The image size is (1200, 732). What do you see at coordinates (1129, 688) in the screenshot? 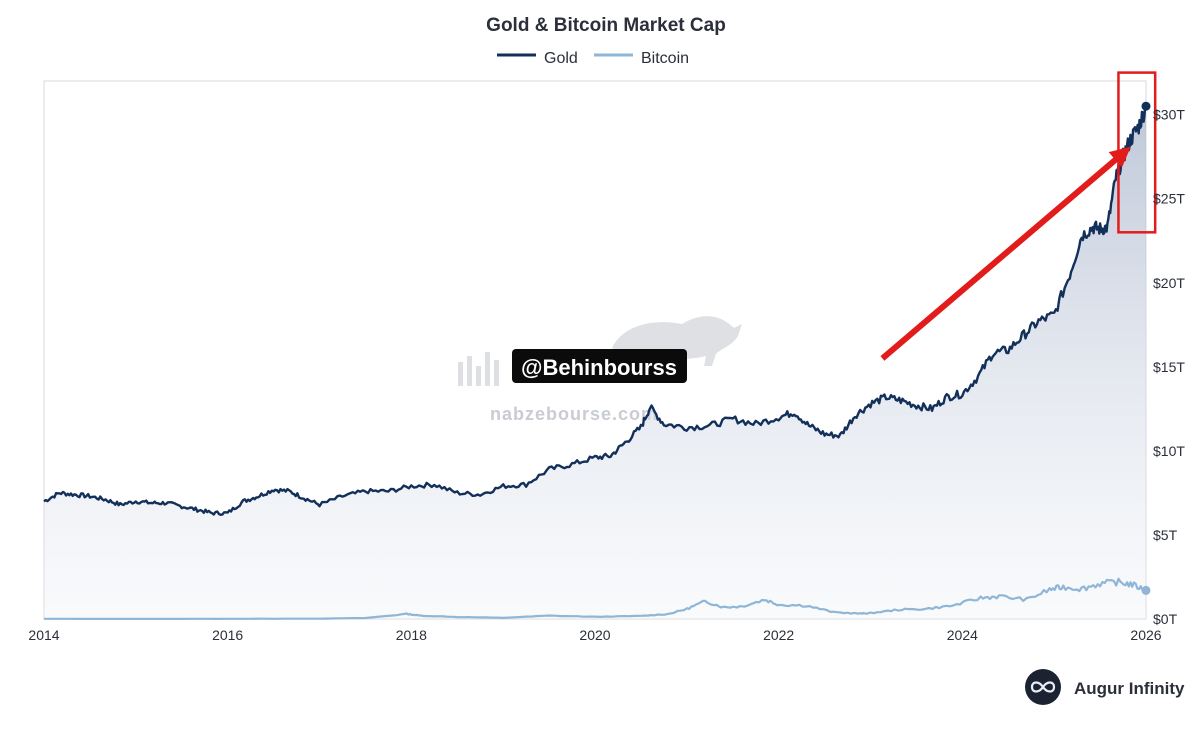
I see `brand-name: Augur Infinity` at bounding box center [1129, 688].